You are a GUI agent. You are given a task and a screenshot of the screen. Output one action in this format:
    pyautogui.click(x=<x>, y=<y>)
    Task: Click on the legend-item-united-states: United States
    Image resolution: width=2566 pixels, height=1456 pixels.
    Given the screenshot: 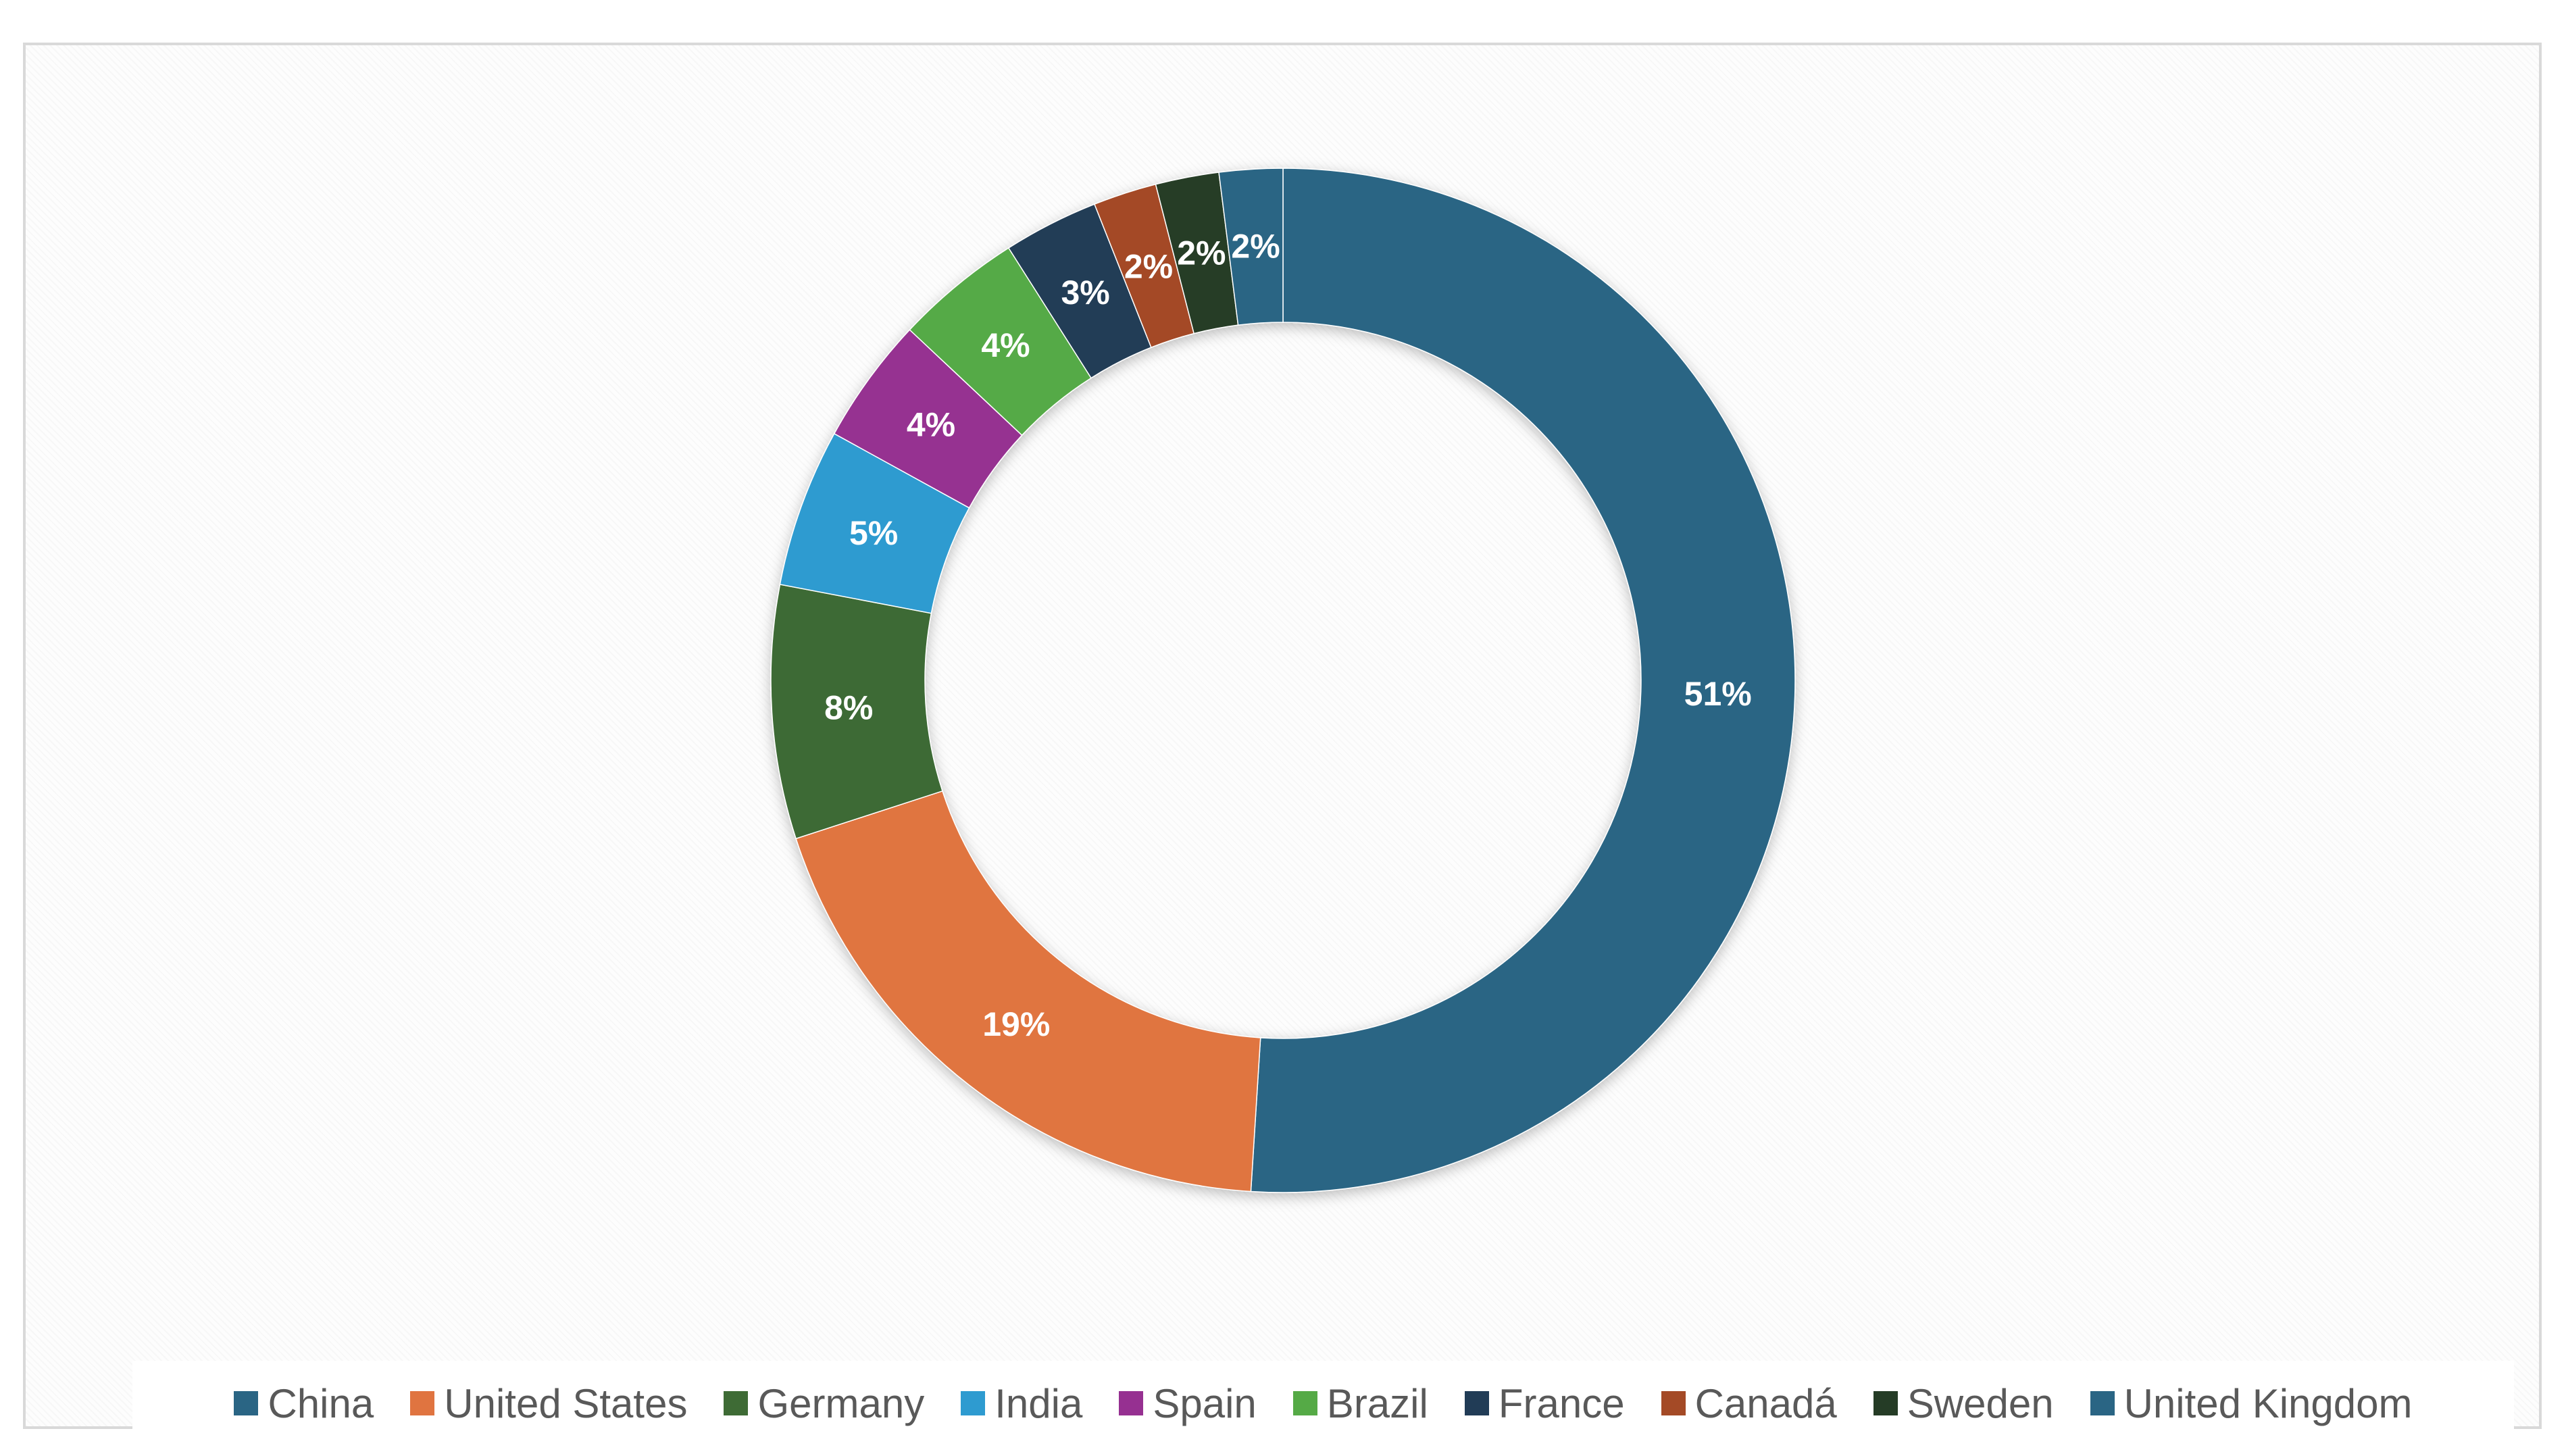 What is the action you would take?
    pyautogui.click(x=548, y=1403)
    